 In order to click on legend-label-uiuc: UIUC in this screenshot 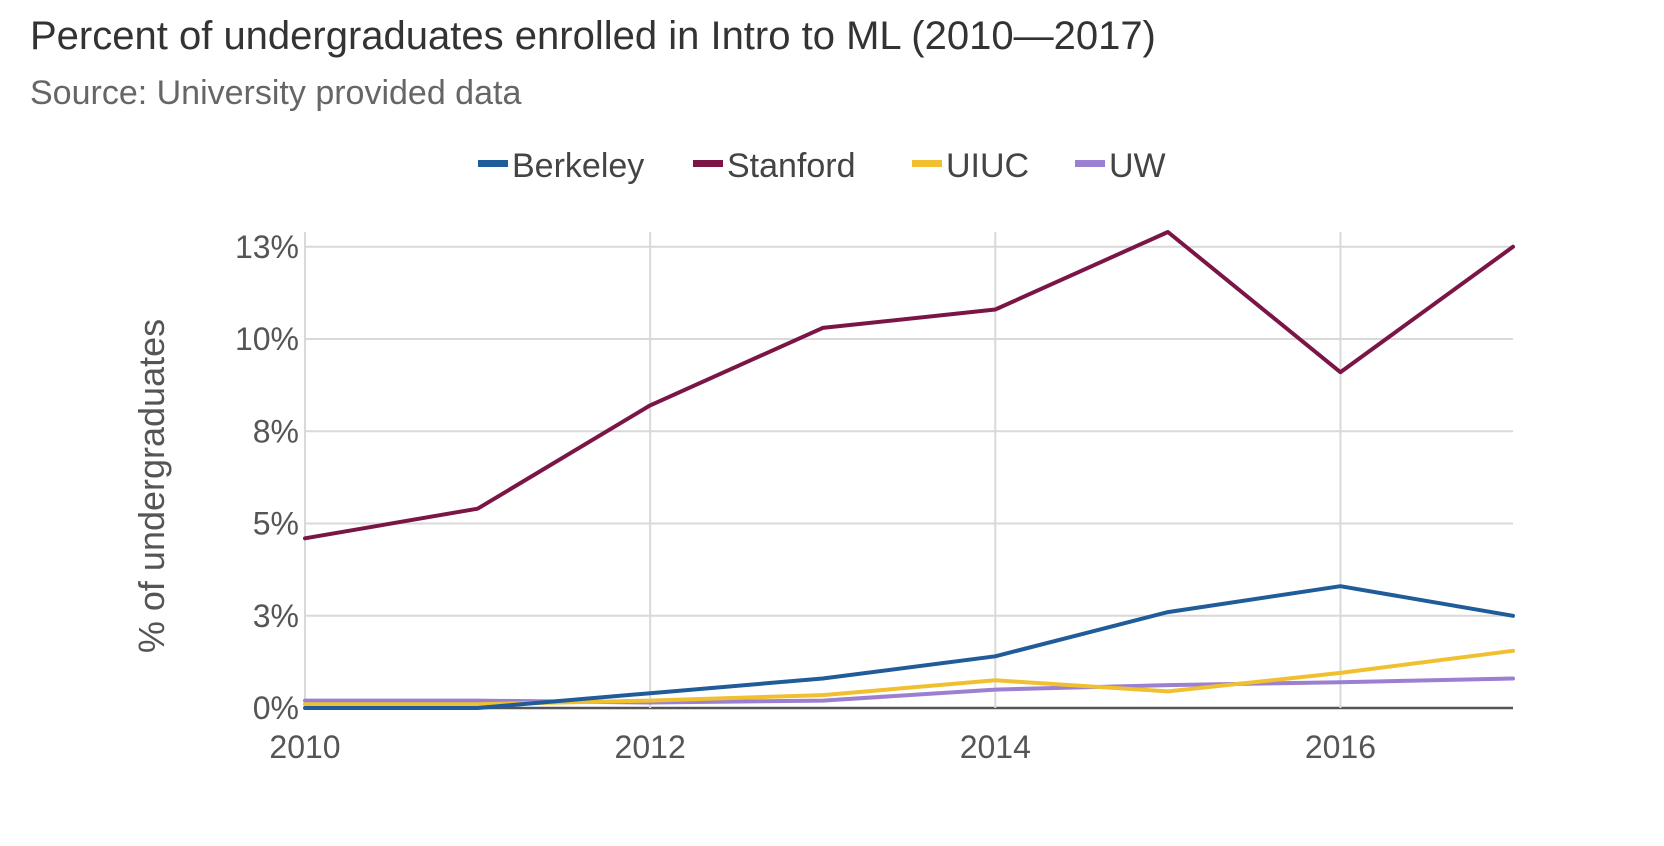, I will do `click(987, 166)`.